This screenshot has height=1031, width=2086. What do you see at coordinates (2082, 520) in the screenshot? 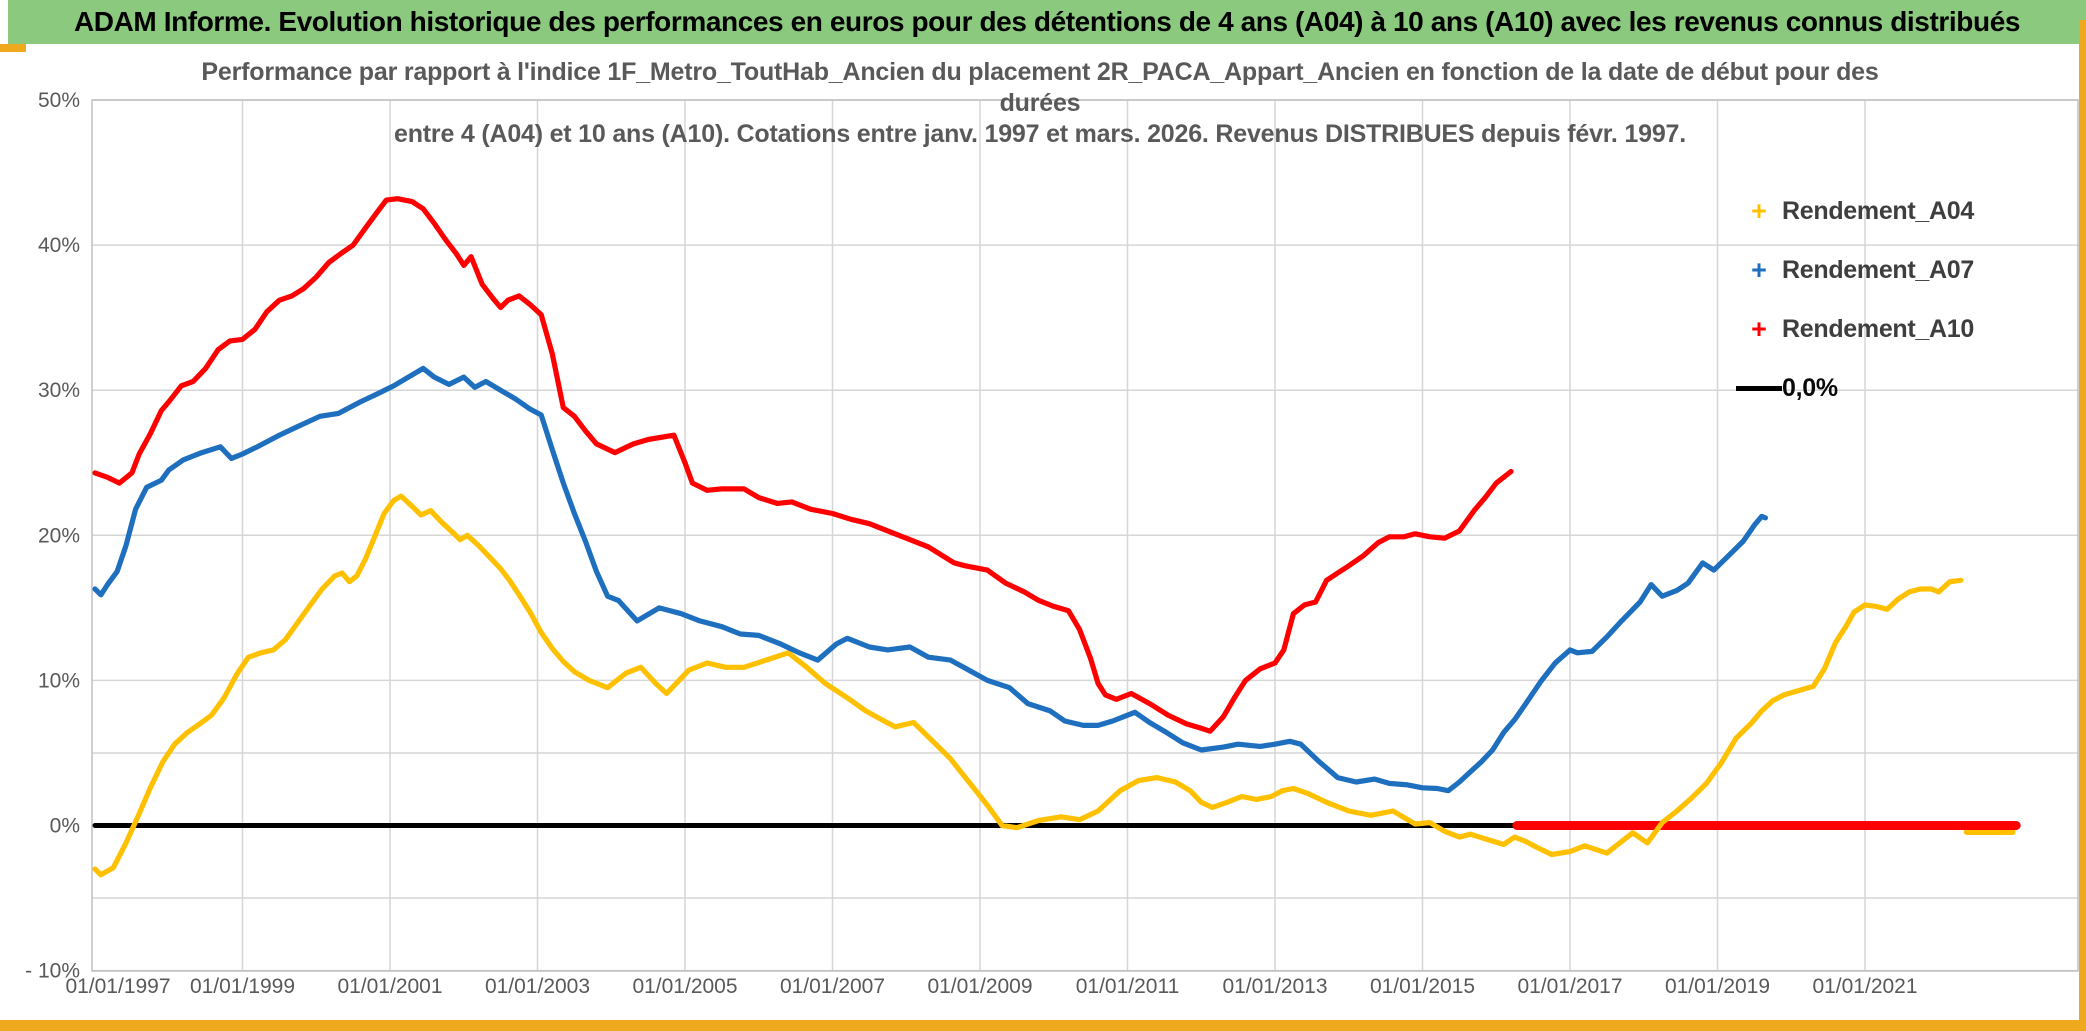
I see `gold-border-right` at bounding box center [2082, 520].